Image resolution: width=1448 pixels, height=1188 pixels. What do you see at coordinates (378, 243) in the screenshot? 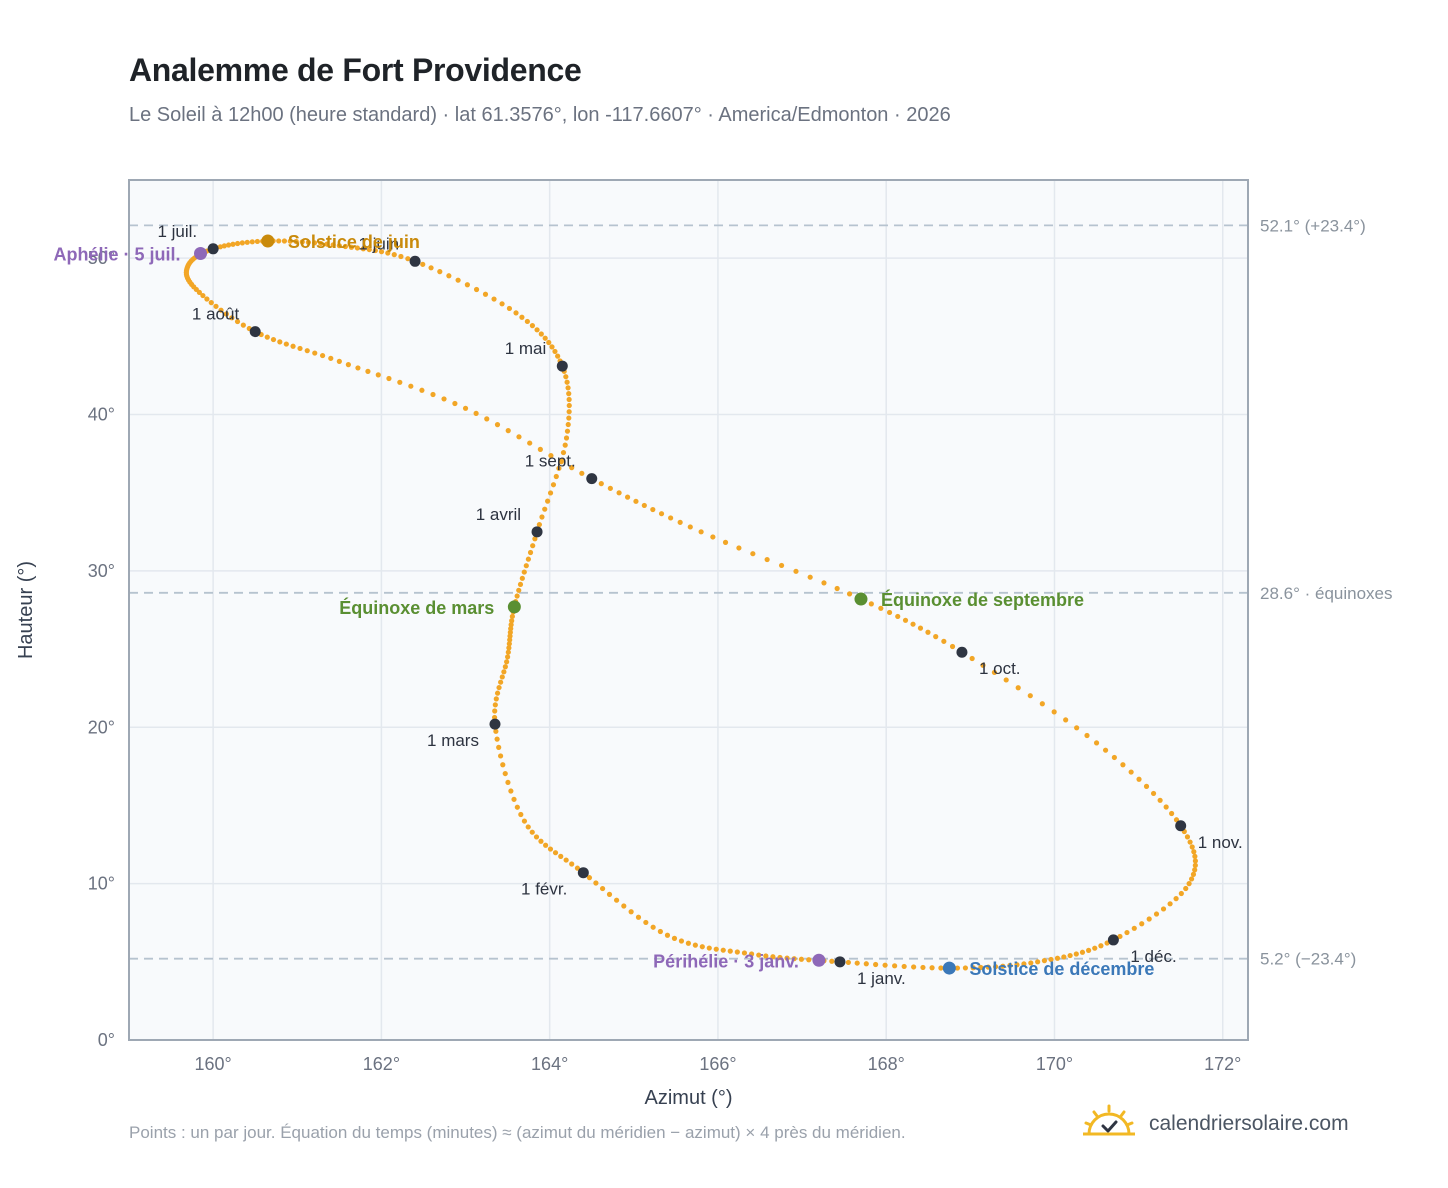
I see `month-label: 1 juin` at bounding box center [378, 243].